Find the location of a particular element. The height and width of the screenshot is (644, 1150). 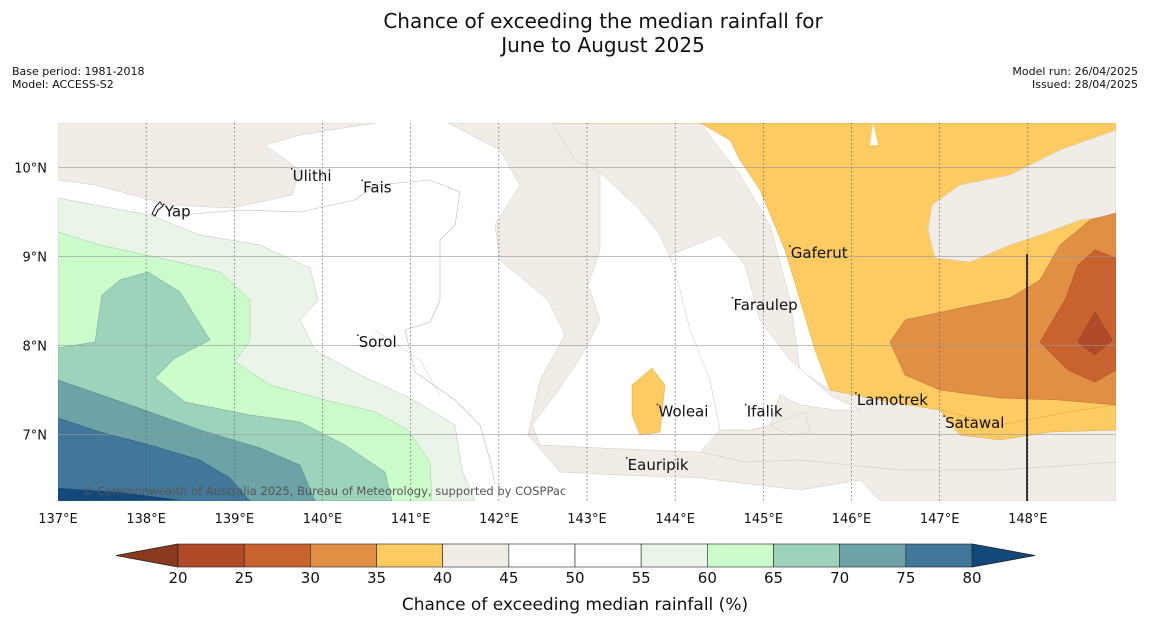

fill-40-45-northwest is located at coordinates (217, 166).